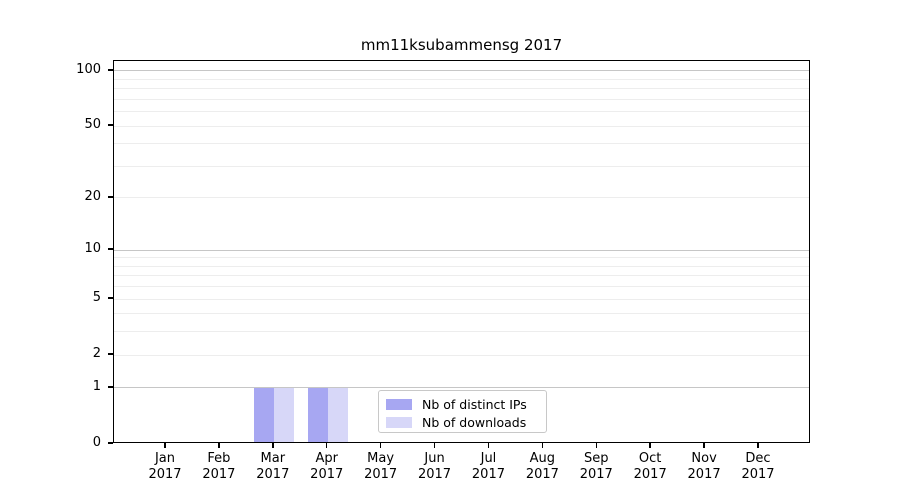 This screenshot has width=900, height=500. Describe the element at coordinates (327, 466) in the screenshot. I see `x-tick-label: Apr 2017` at that location.